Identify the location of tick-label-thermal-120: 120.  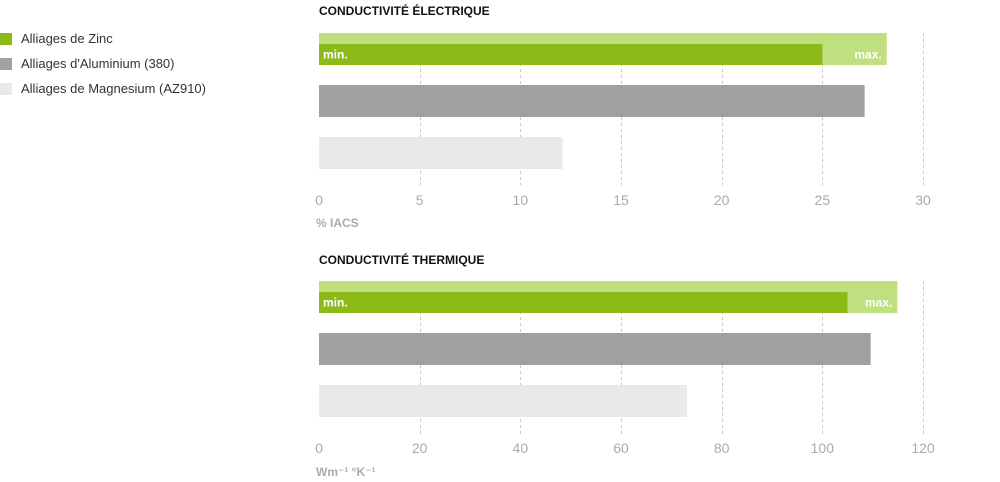
(923, 448).